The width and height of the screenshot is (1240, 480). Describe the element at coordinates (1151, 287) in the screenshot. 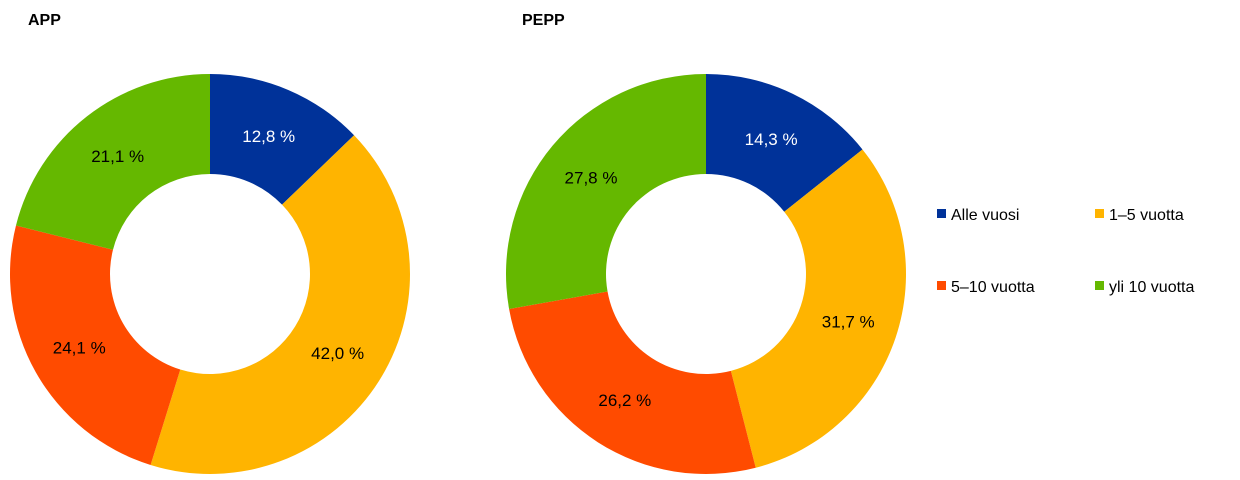

I see `legend-label-yli-10-vuotta: yli 10 vuotta` at that location.